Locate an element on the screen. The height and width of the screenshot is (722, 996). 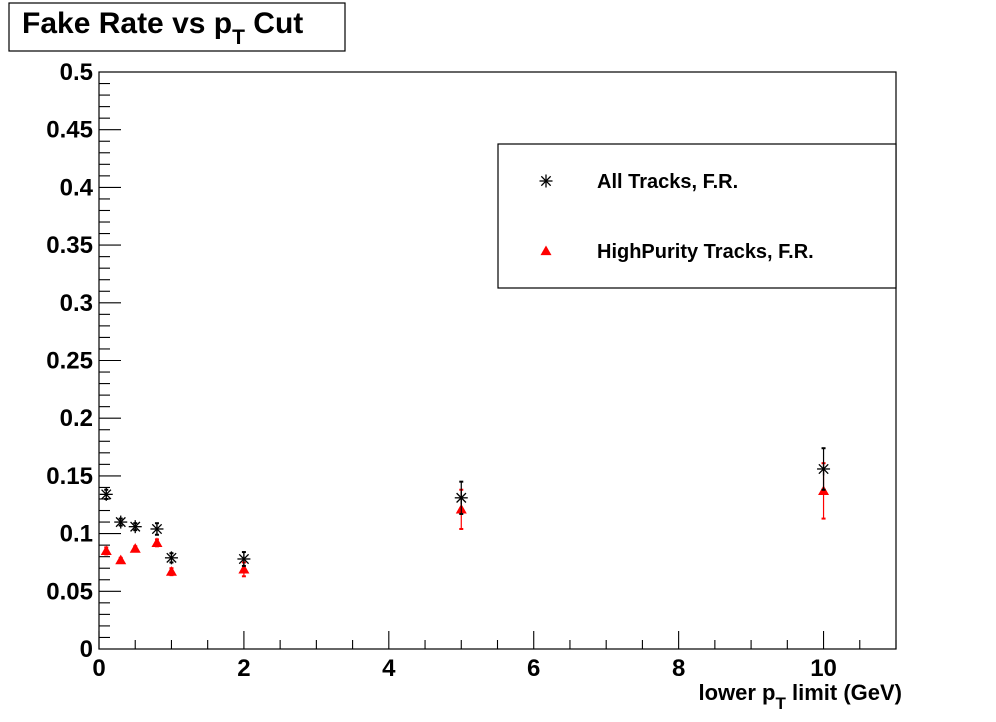
x-tick-label: 4 is located at coordinates (389, 668).